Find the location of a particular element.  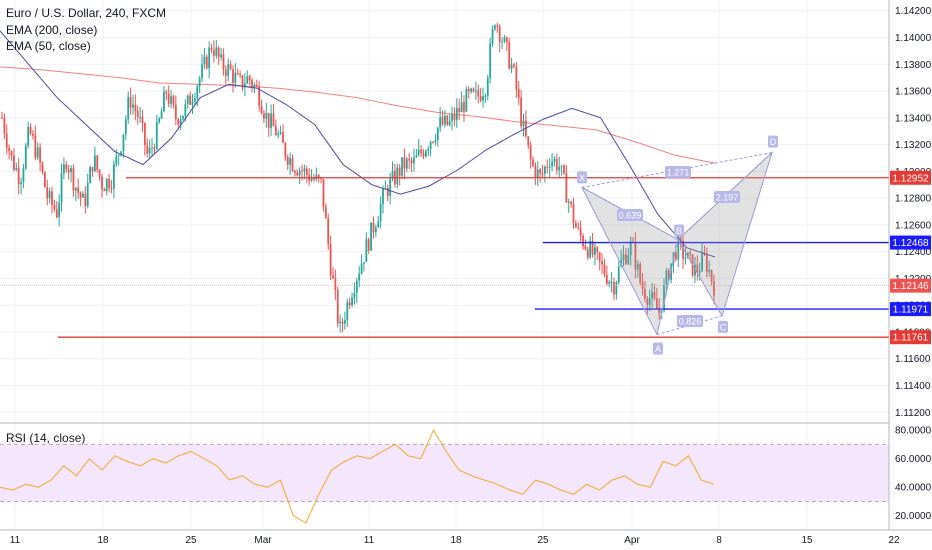

x-tick-label: 25 is located at coordinates (543, 540).